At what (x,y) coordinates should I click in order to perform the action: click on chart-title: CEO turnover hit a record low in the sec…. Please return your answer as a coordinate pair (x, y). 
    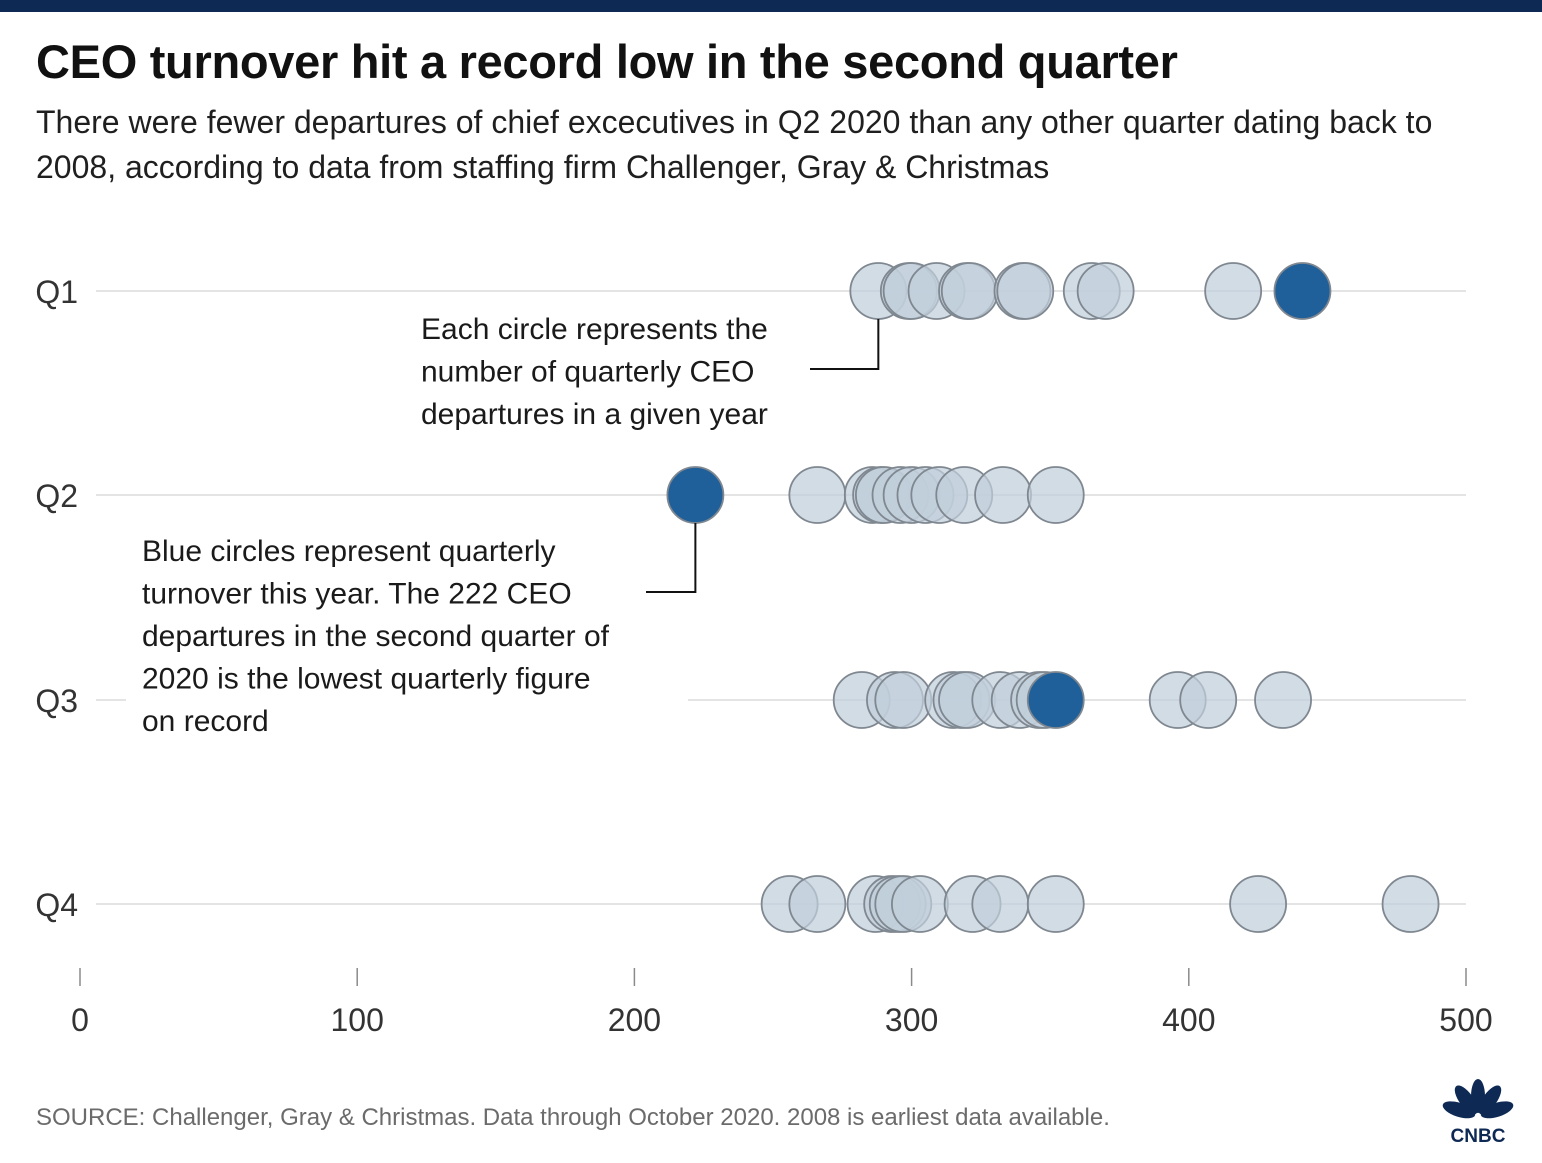
    Looking at the image, I should click on (607, 61).